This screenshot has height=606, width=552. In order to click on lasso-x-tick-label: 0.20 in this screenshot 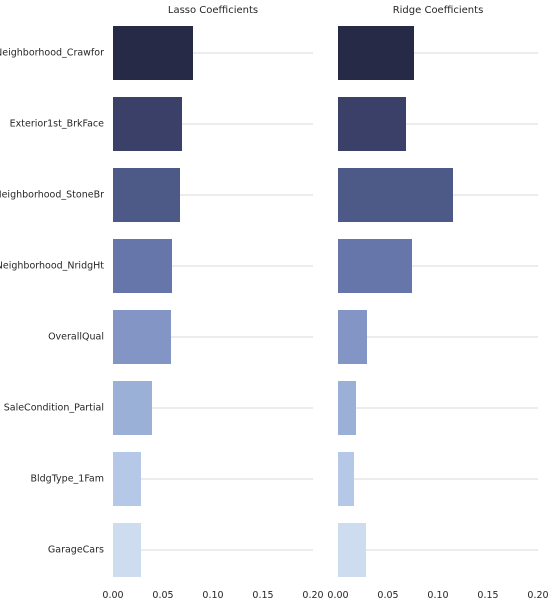, I will do `click(312, 595)`.